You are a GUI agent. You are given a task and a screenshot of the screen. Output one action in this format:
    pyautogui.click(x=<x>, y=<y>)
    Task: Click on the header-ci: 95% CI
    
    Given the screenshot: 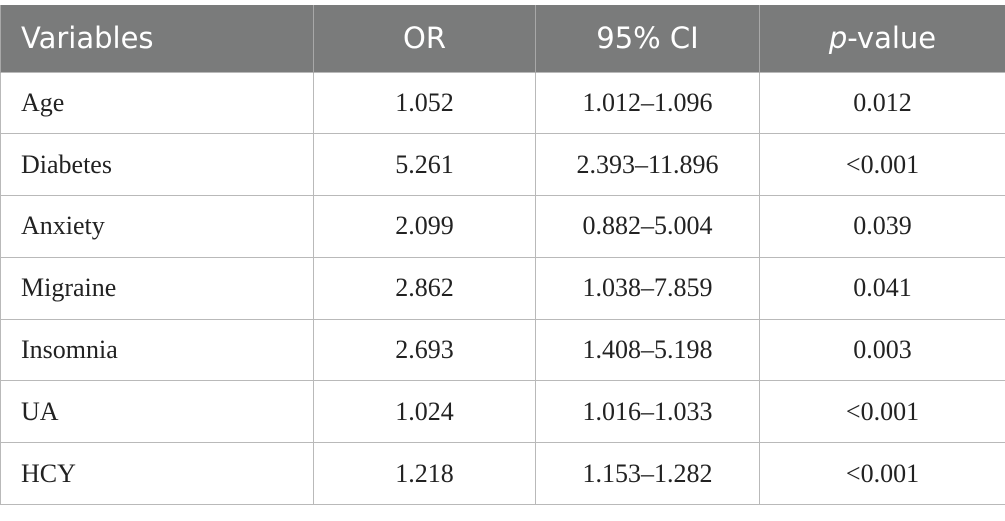 What is the action you would take?
    pyautogui.click(x=647, y=38)
    